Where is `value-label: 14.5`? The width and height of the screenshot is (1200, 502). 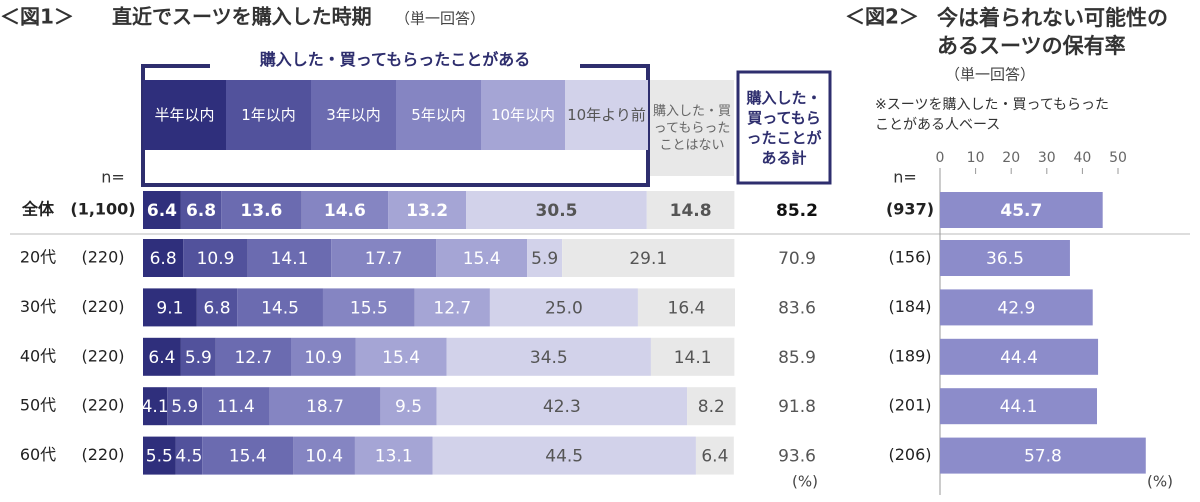
value-label: 14.5 is located at coordinates (280, 308).